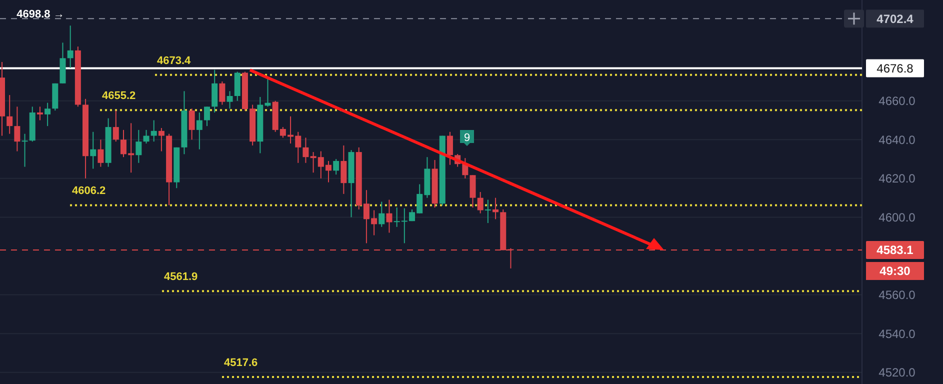 The width and height of the screenshot is (943, 384). I want to click on annotation: 9, so click(467, 138).